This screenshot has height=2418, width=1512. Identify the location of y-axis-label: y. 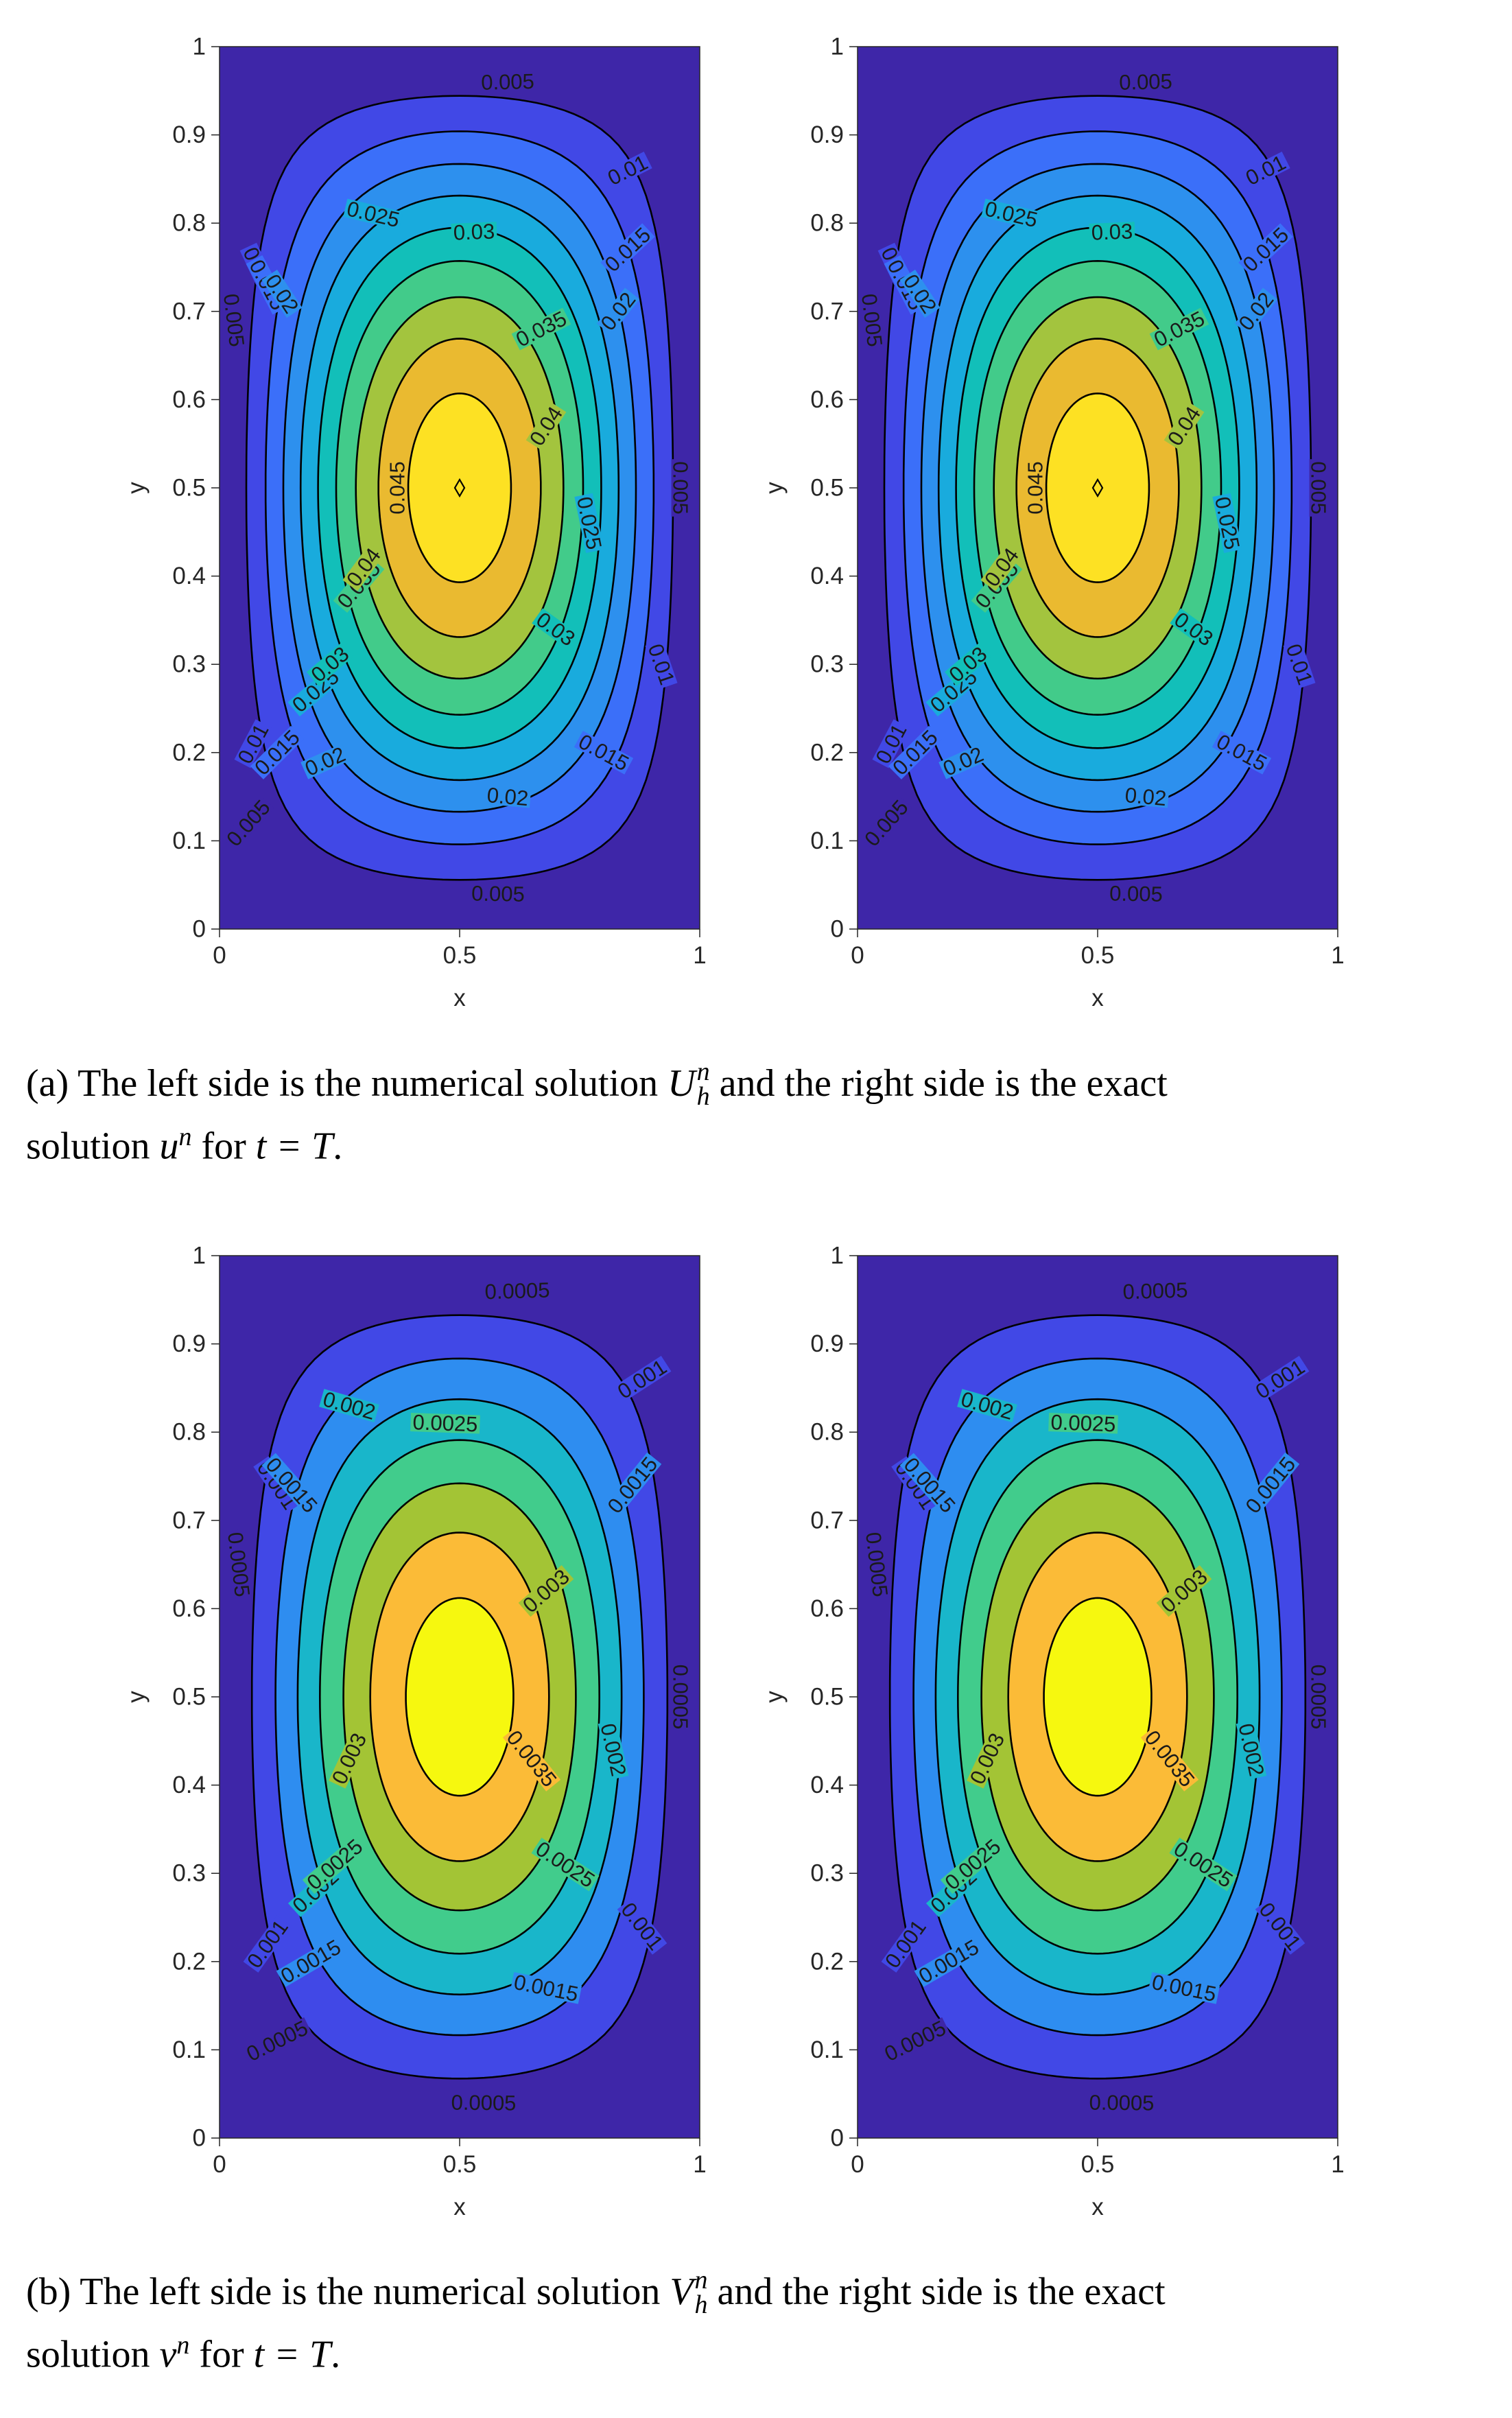
(774, 1697).